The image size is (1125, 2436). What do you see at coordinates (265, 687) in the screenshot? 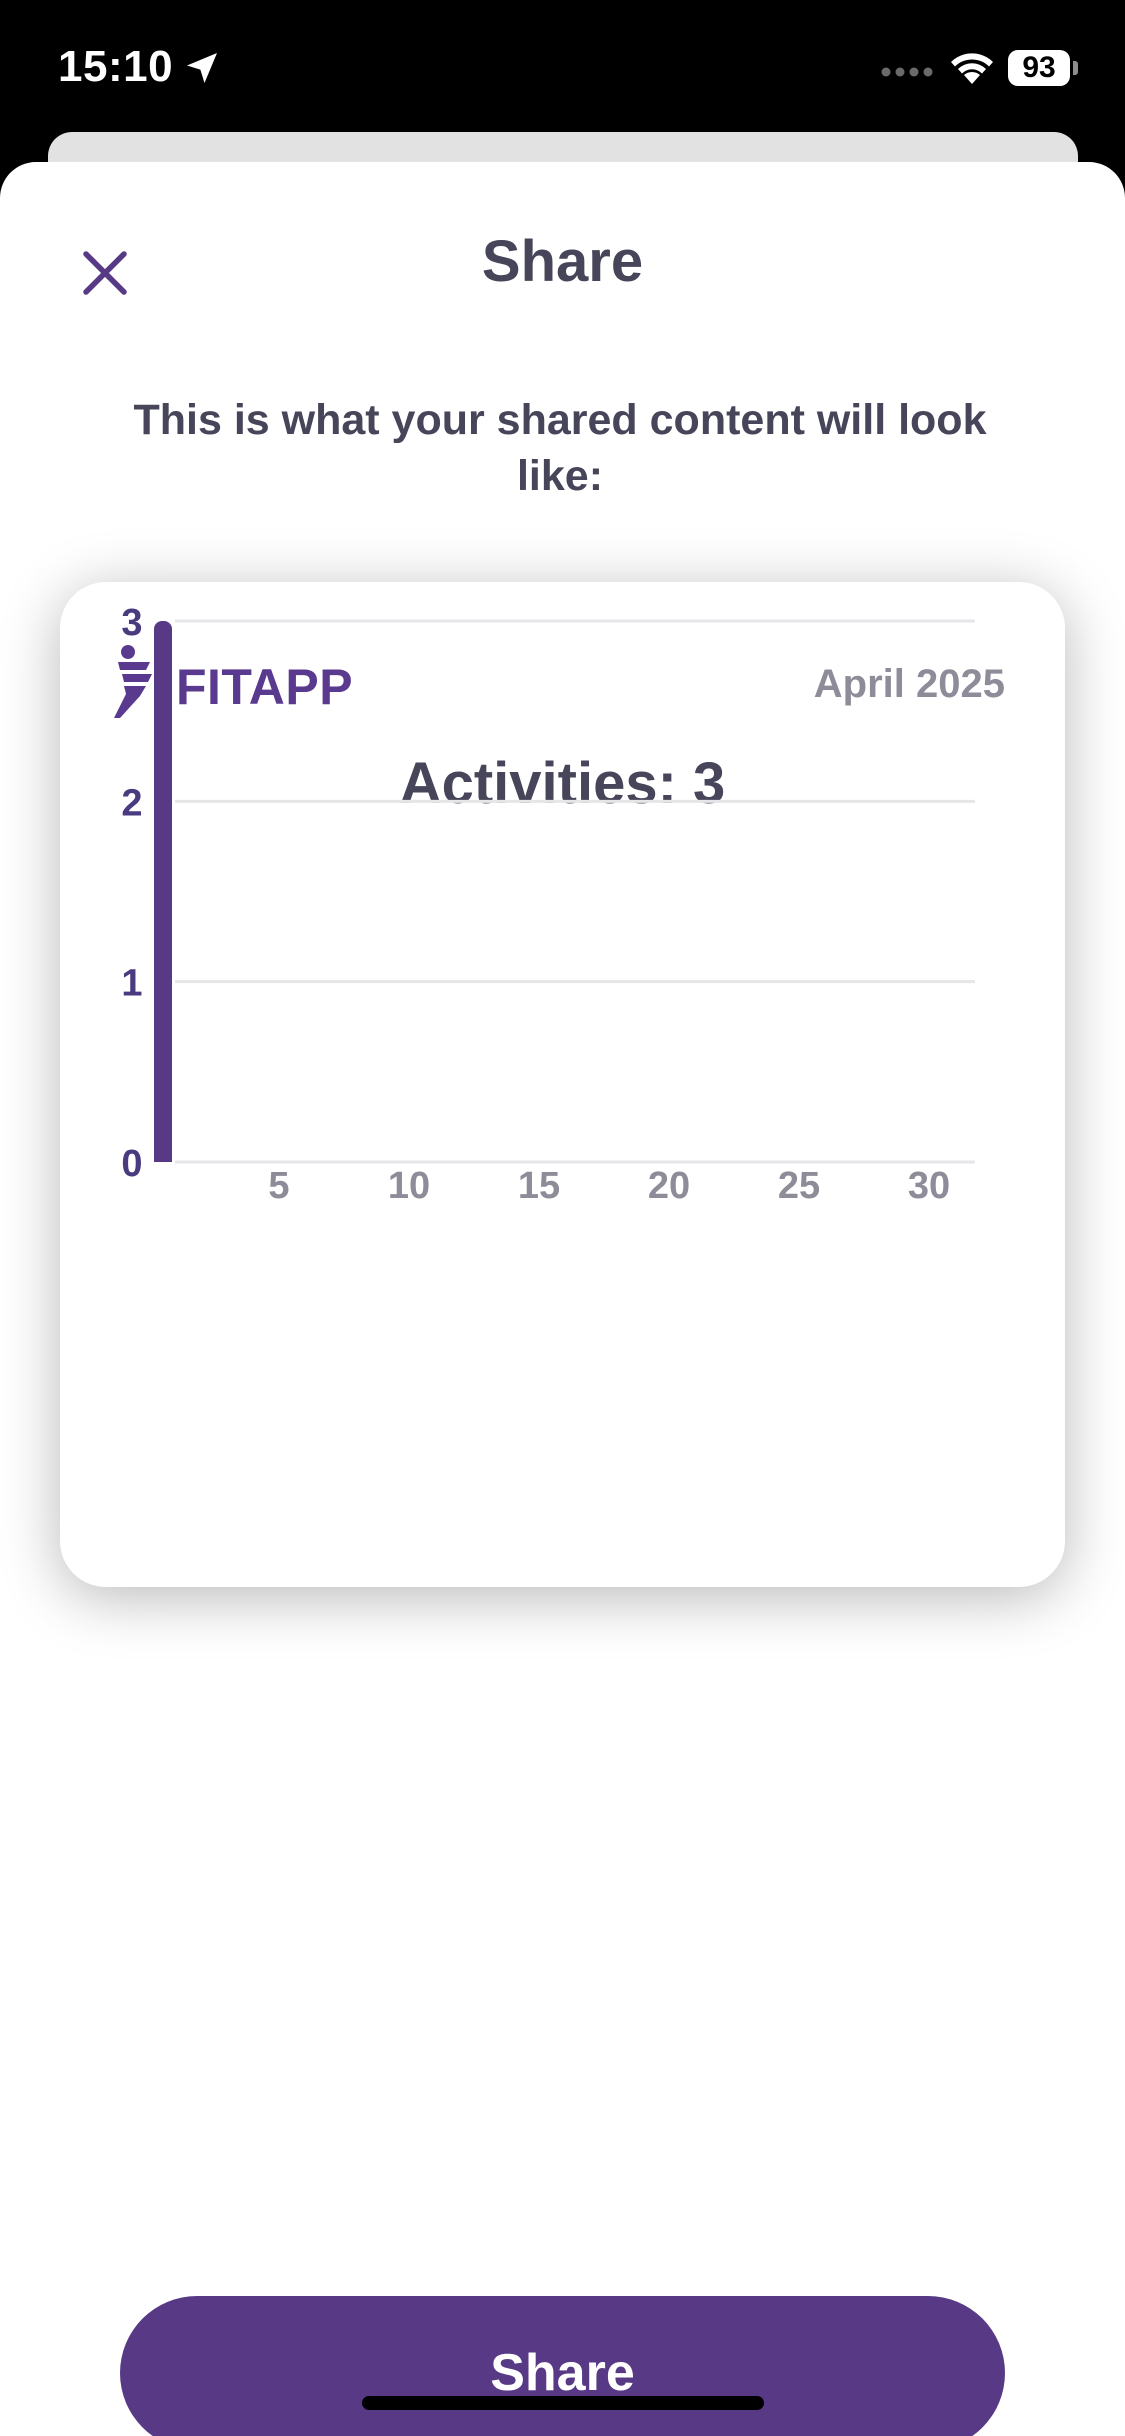
I see `brand-name: FITAPP` at bounding box center [265, 687].